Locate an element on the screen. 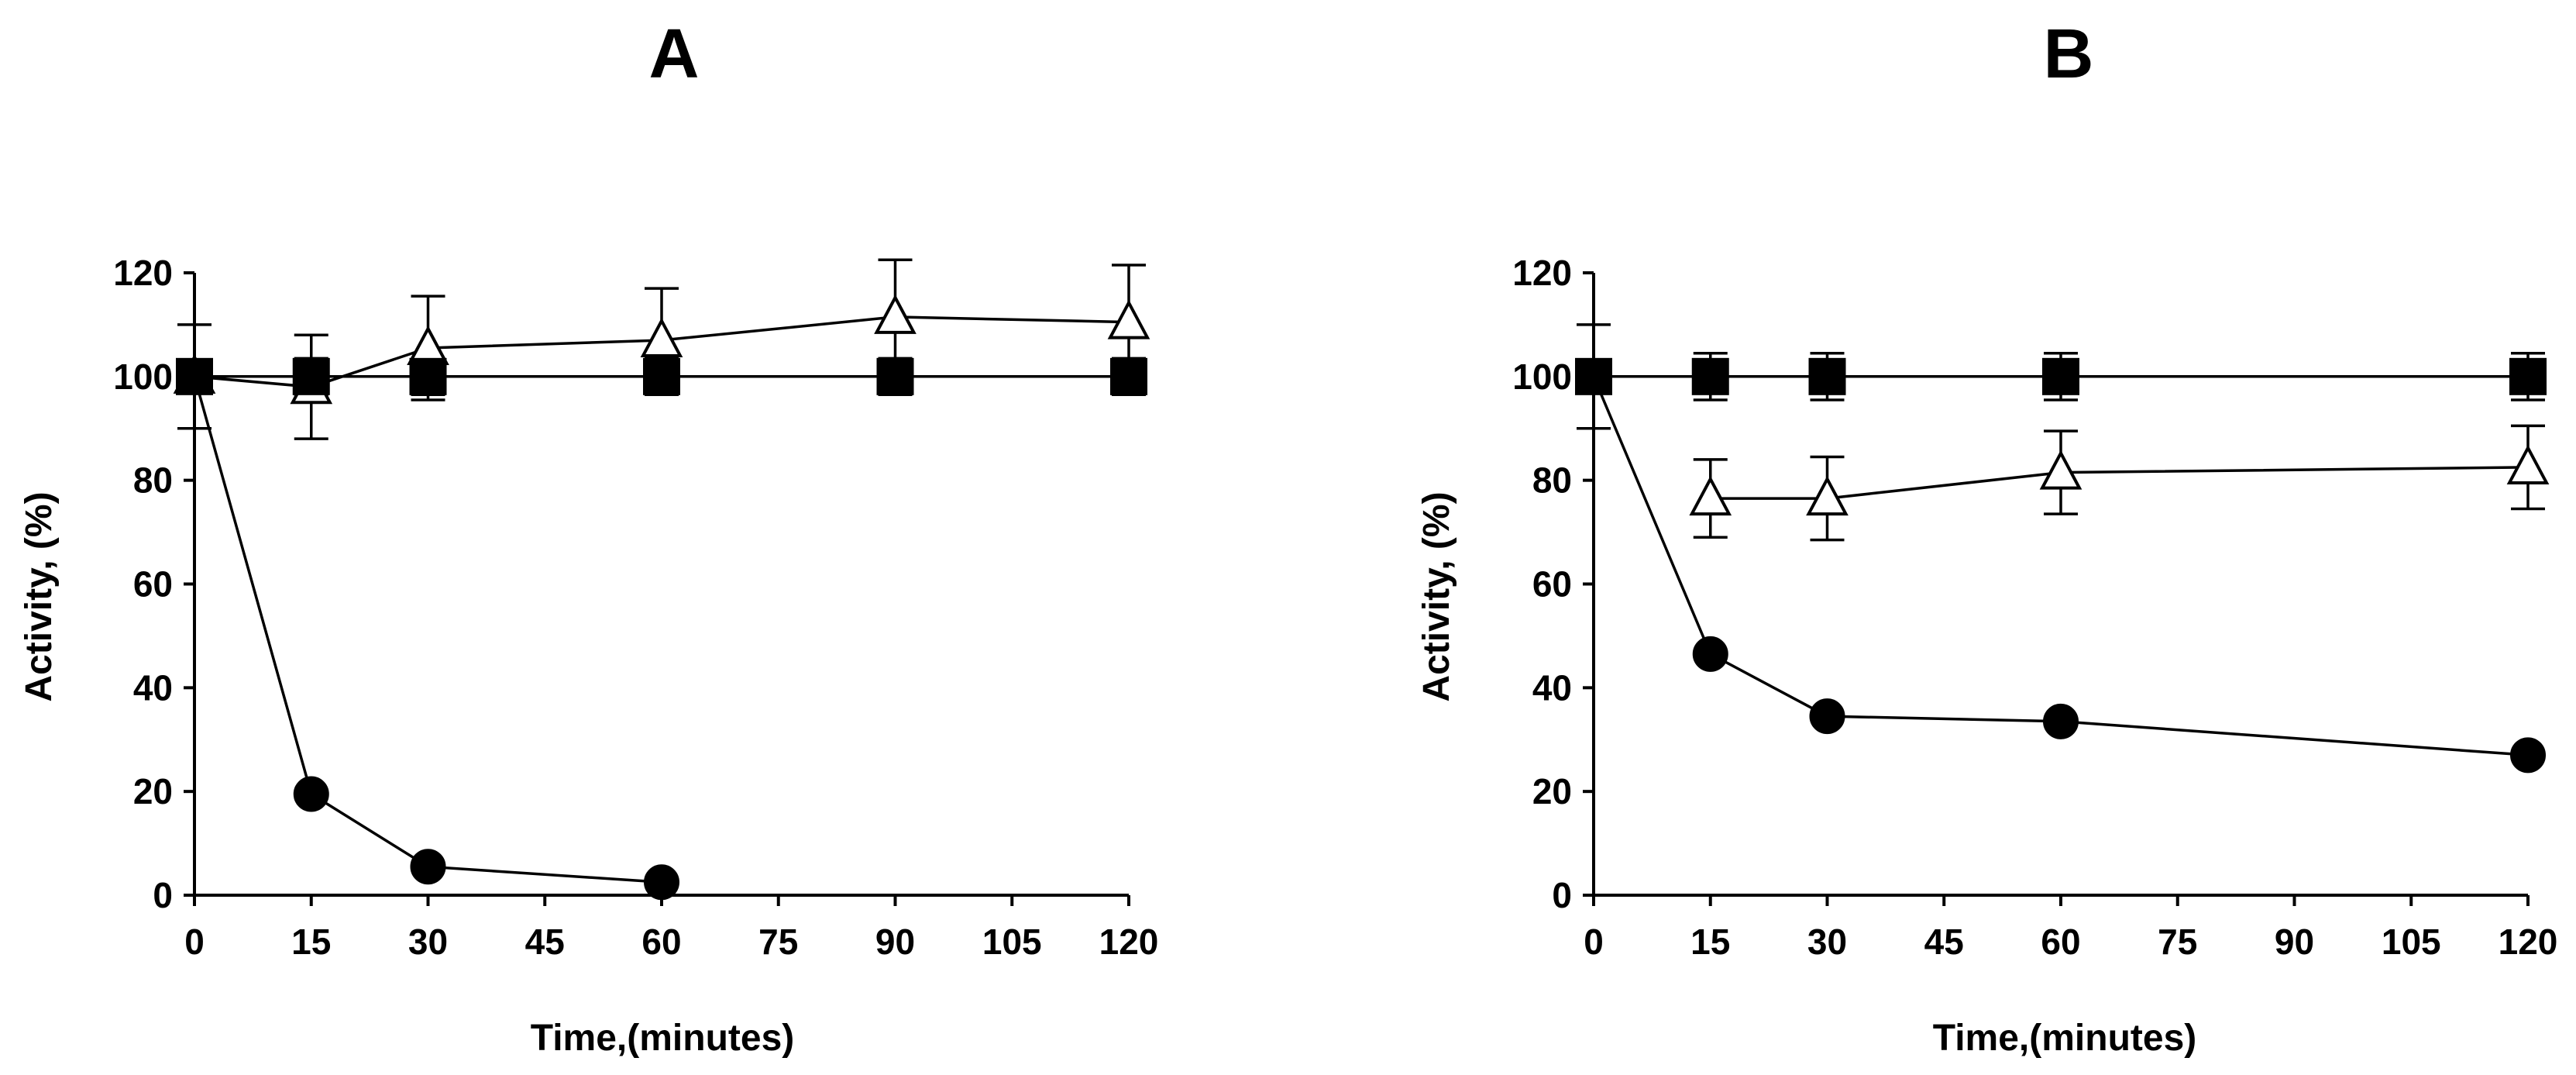 The image size is (2576, 1075). panel-b-x-tick-label: 120 is located at coordinates (2528, 942).